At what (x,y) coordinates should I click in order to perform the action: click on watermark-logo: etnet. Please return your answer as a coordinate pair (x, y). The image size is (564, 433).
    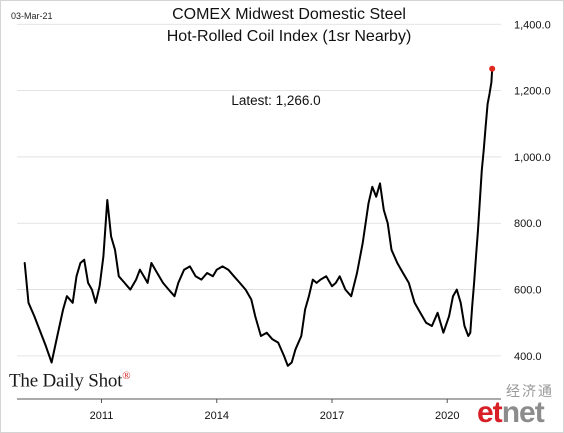
    Looking at the image, I should click on (511, 412).